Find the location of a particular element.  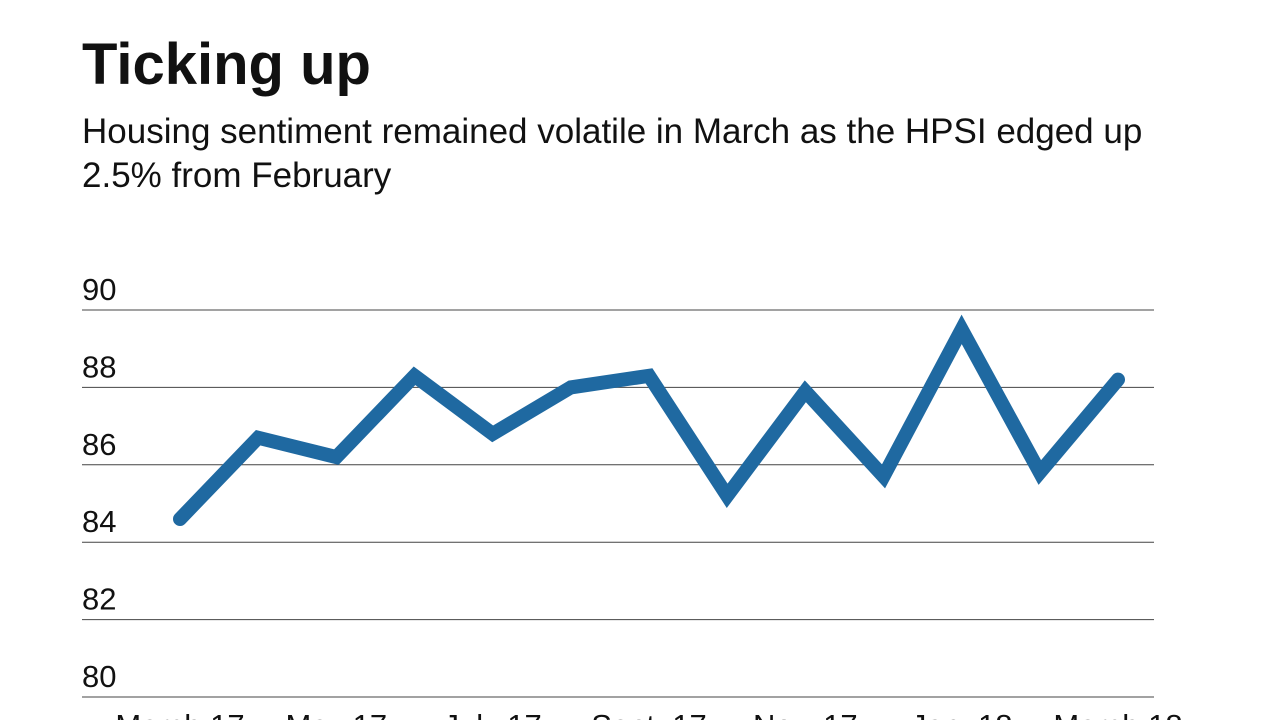

x-tick-label: March 18 is located at coordinates (1117, 714).